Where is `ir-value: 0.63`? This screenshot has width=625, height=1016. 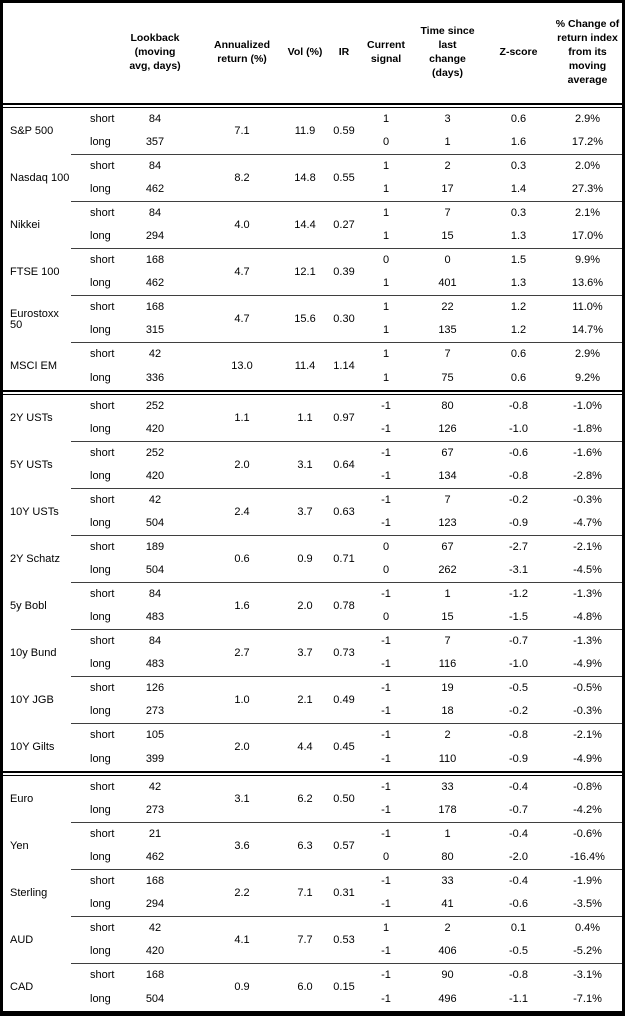
ir-value: 0.63 is located at coordinates (347, 512).